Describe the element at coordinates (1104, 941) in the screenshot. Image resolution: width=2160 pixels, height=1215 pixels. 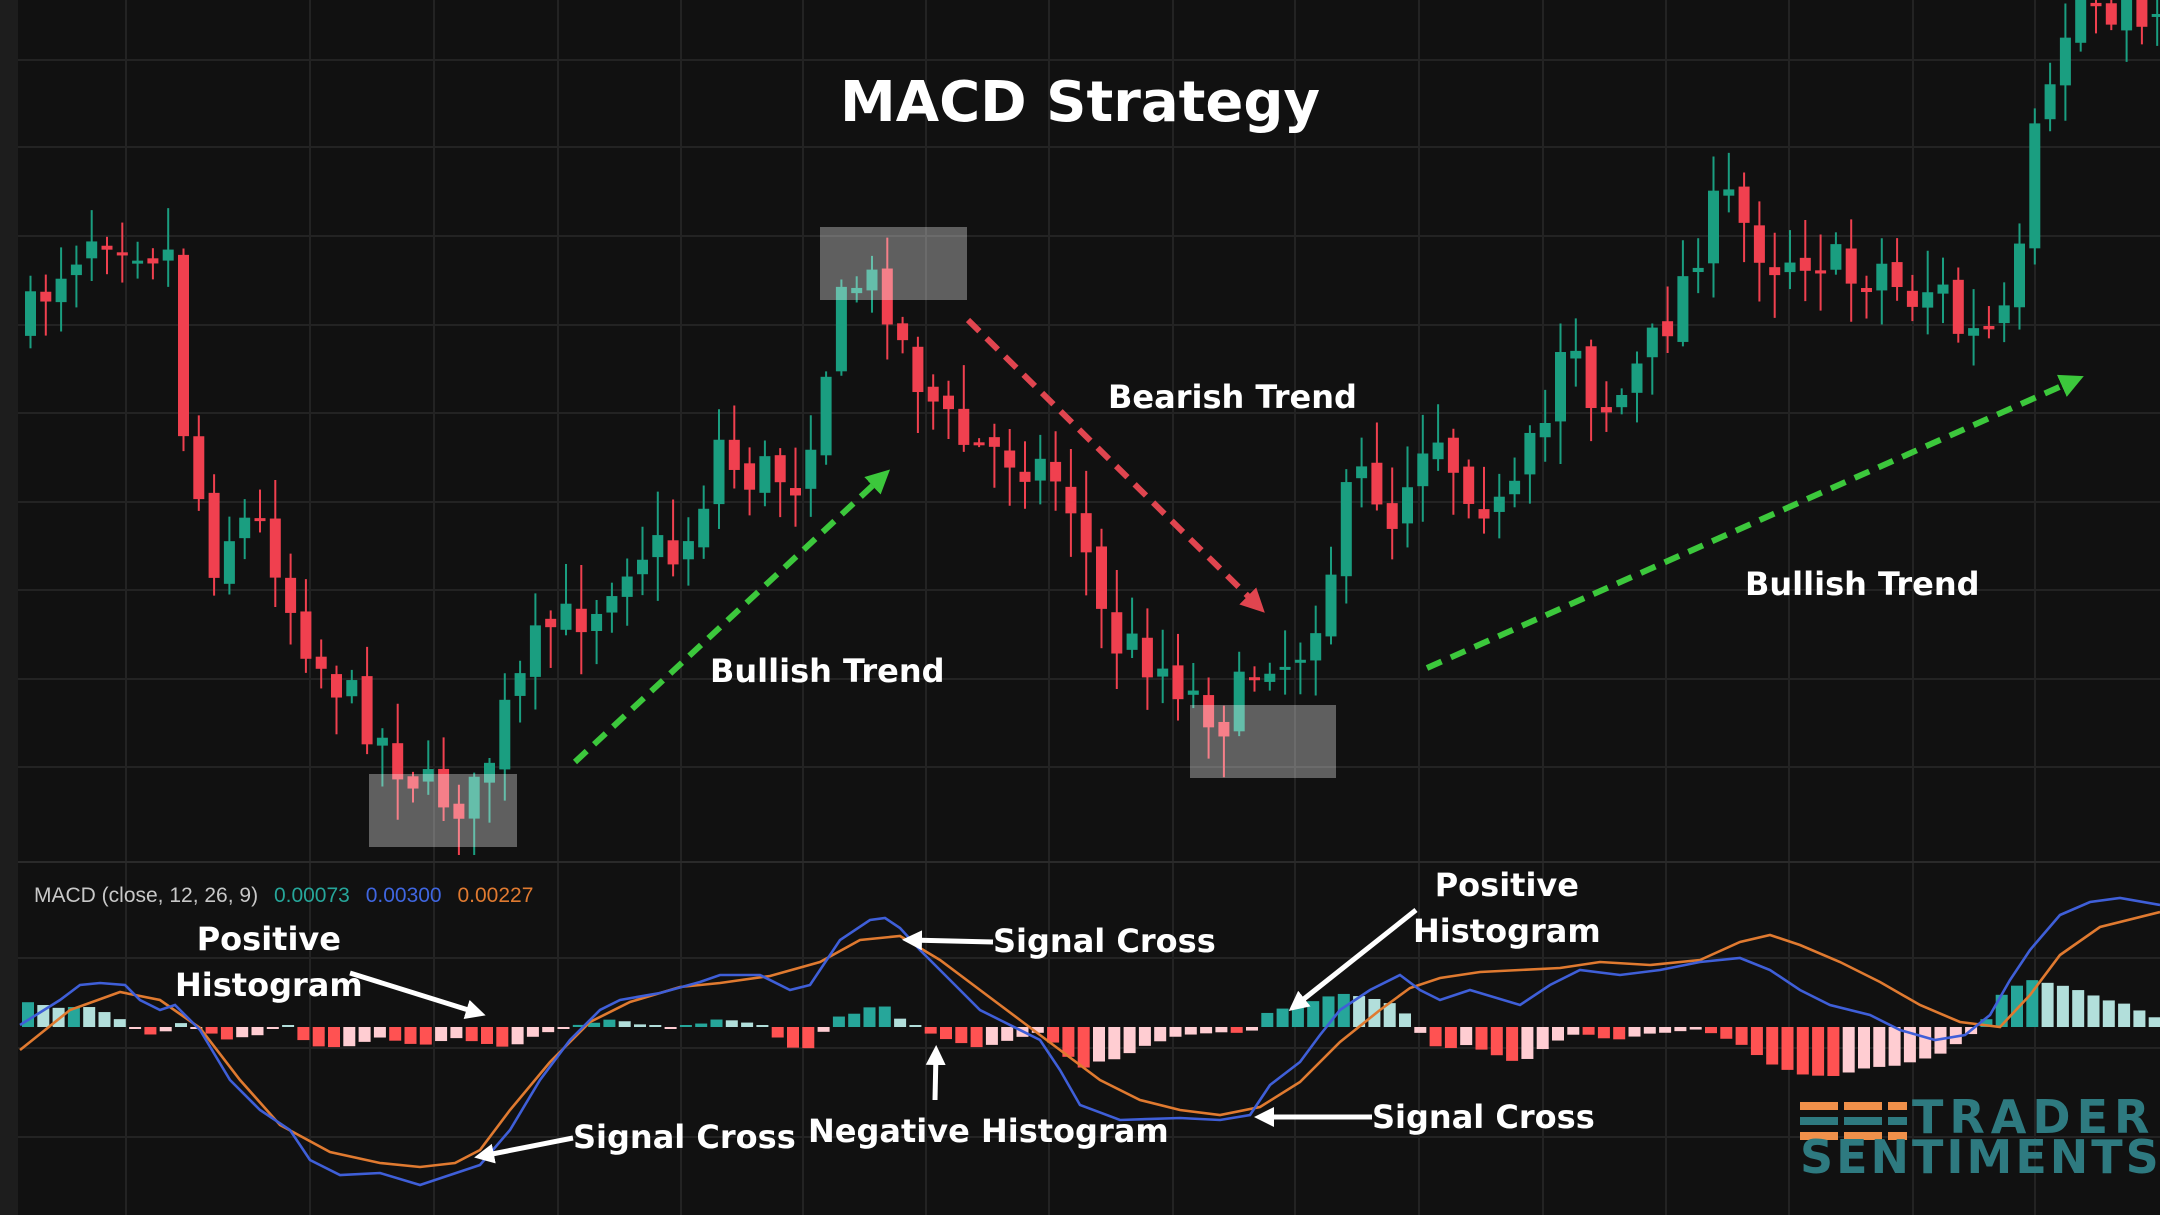
I see `annotation-signal-cross-1: Signal Cross` at that location.